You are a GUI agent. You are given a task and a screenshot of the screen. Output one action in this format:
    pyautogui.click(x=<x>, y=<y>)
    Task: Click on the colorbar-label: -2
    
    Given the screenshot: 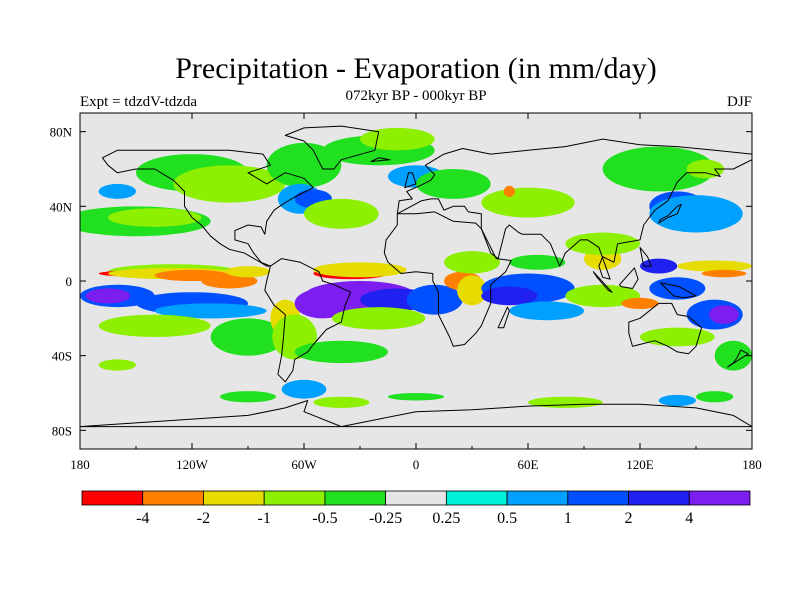 What is the action you would take?
    pyautogui.click(x=203, y=518)
    